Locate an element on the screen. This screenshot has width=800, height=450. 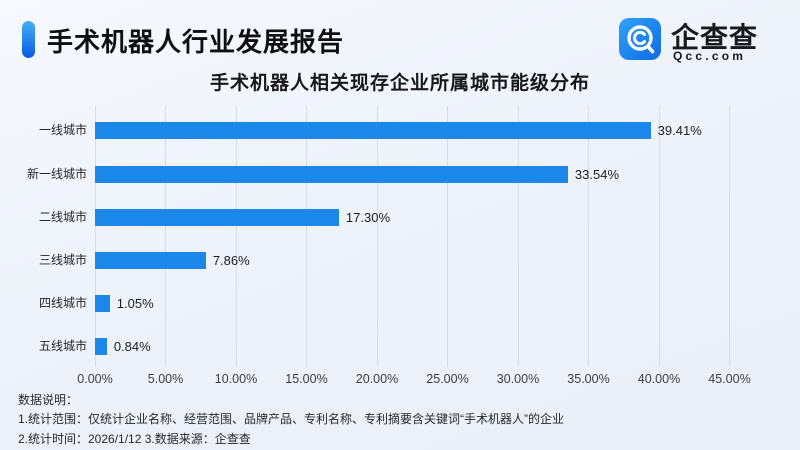
category-label: 二线城市 is located at coordinates (62, 216).